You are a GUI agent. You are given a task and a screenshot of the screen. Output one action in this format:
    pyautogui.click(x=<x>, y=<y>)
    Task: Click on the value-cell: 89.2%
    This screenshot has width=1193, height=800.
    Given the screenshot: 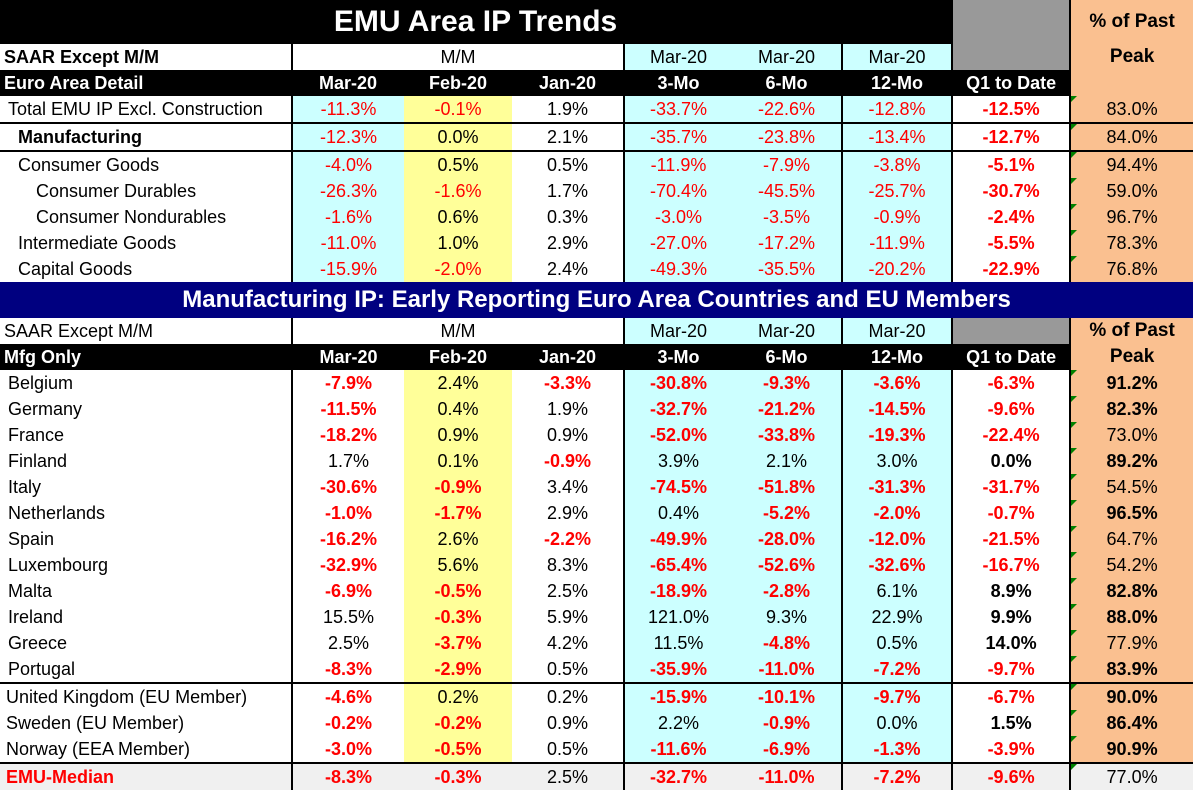 What is the action you would take?
    pyautogui.click(x=1131, y=461)
    